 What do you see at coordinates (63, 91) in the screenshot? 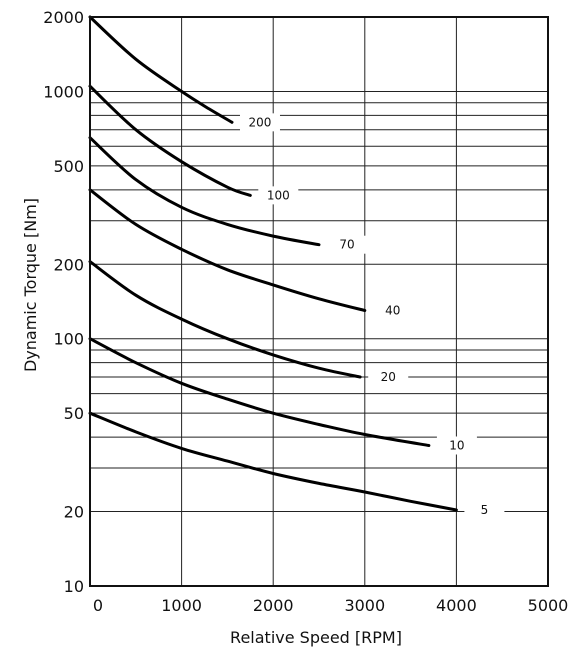
I see `y-tick-label: 1000` at bounding box center [63, 91].